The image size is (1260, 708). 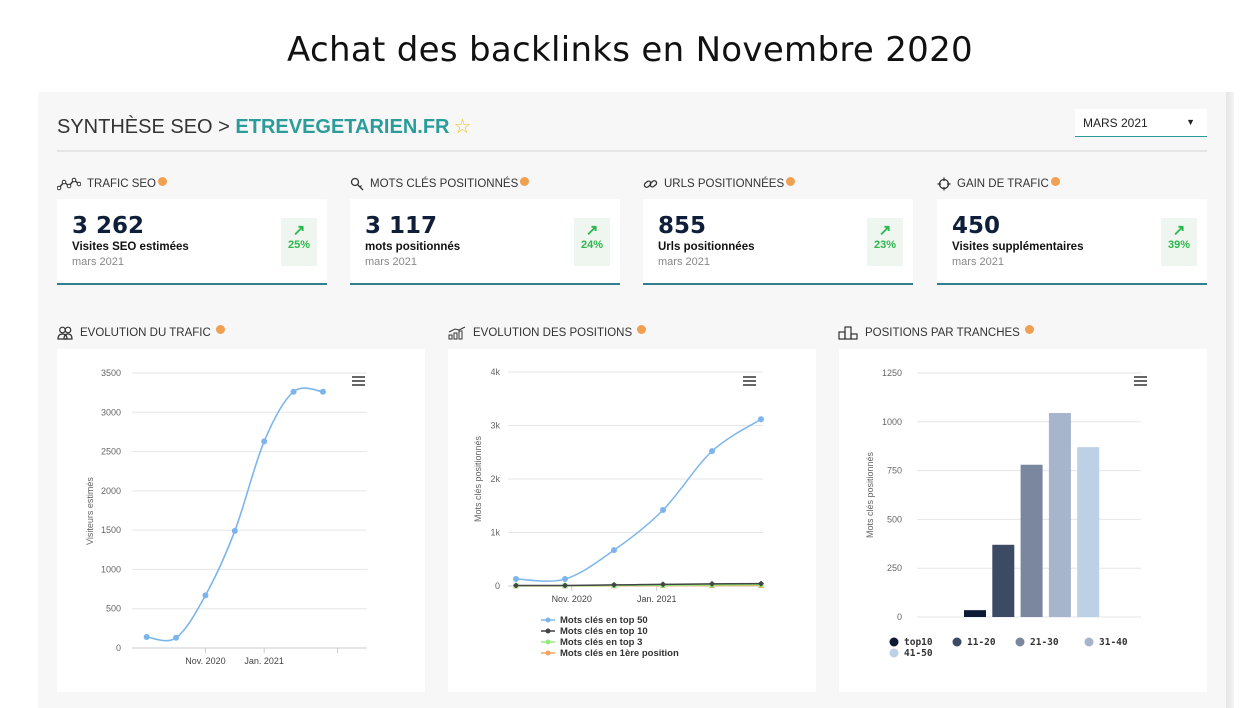 I want to click on kpi-card-mots-cles: 3 117 mots positionnés mars 2021 ↗ 24%, so click(x=485, y=242).